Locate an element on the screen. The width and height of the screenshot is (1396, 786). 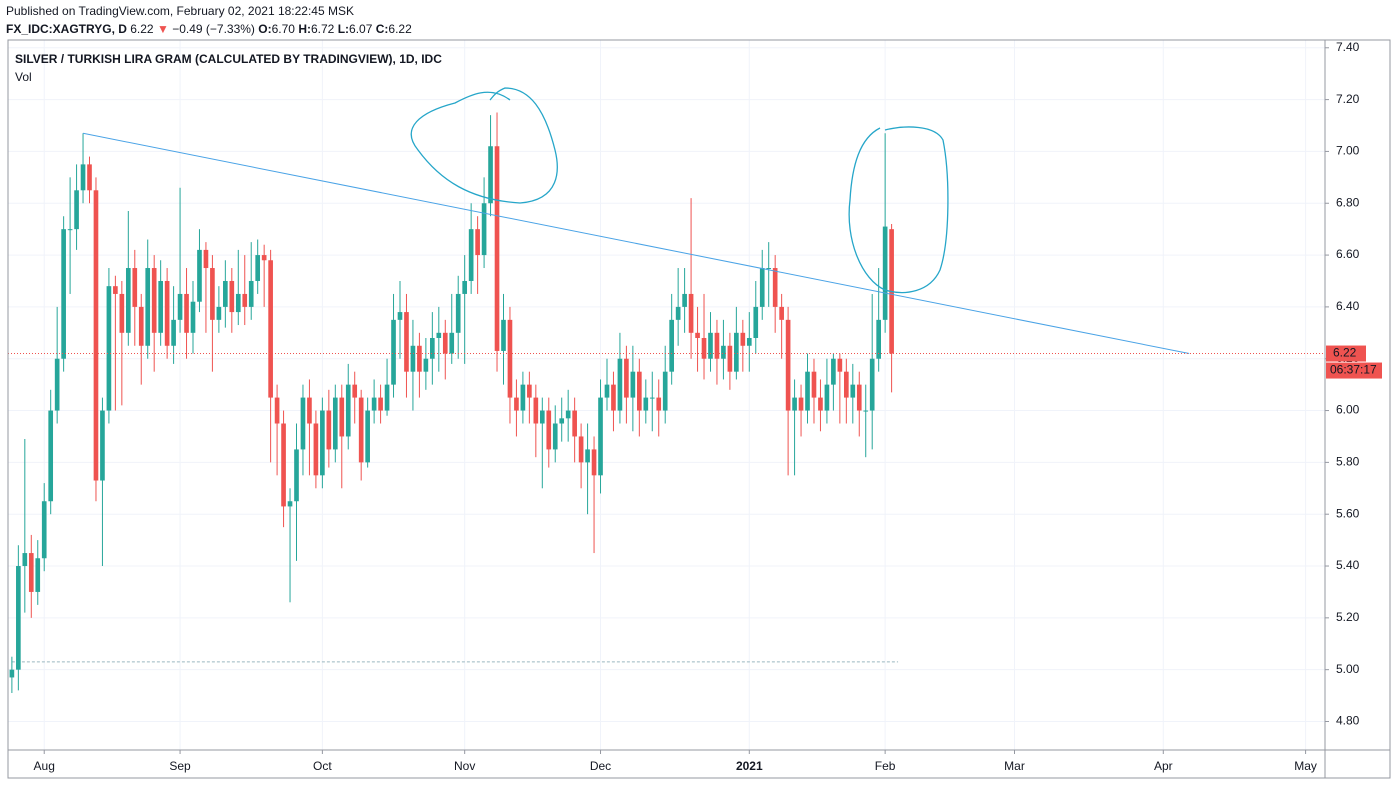
o-label: O: is located at coordinates (264, 29).